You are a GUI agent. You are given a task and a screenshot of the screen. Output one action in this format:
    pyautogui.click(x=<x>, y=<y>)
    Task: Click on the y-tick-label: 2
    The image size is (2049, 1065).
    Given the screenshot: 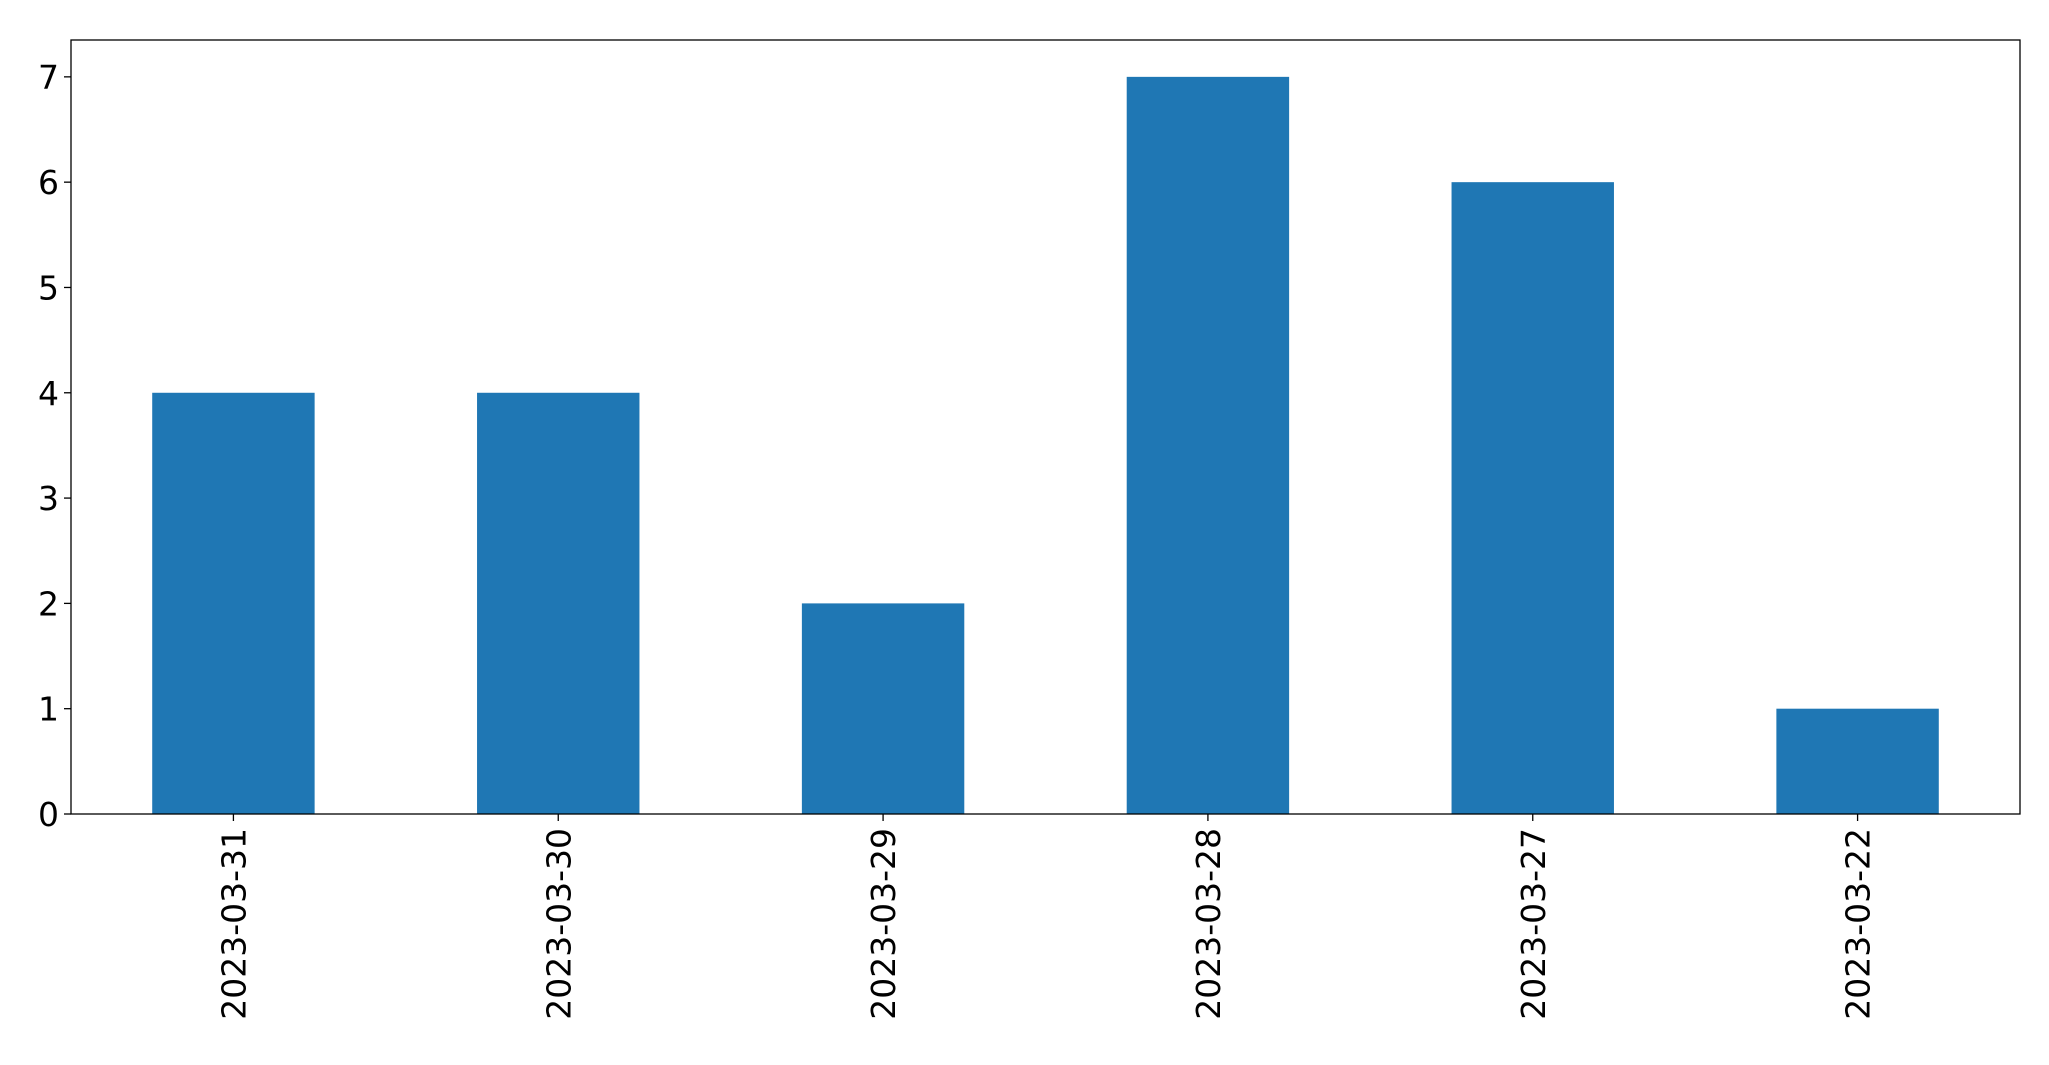 What is the action you would take?
    pyautogui.click(x=48, y=603)
    